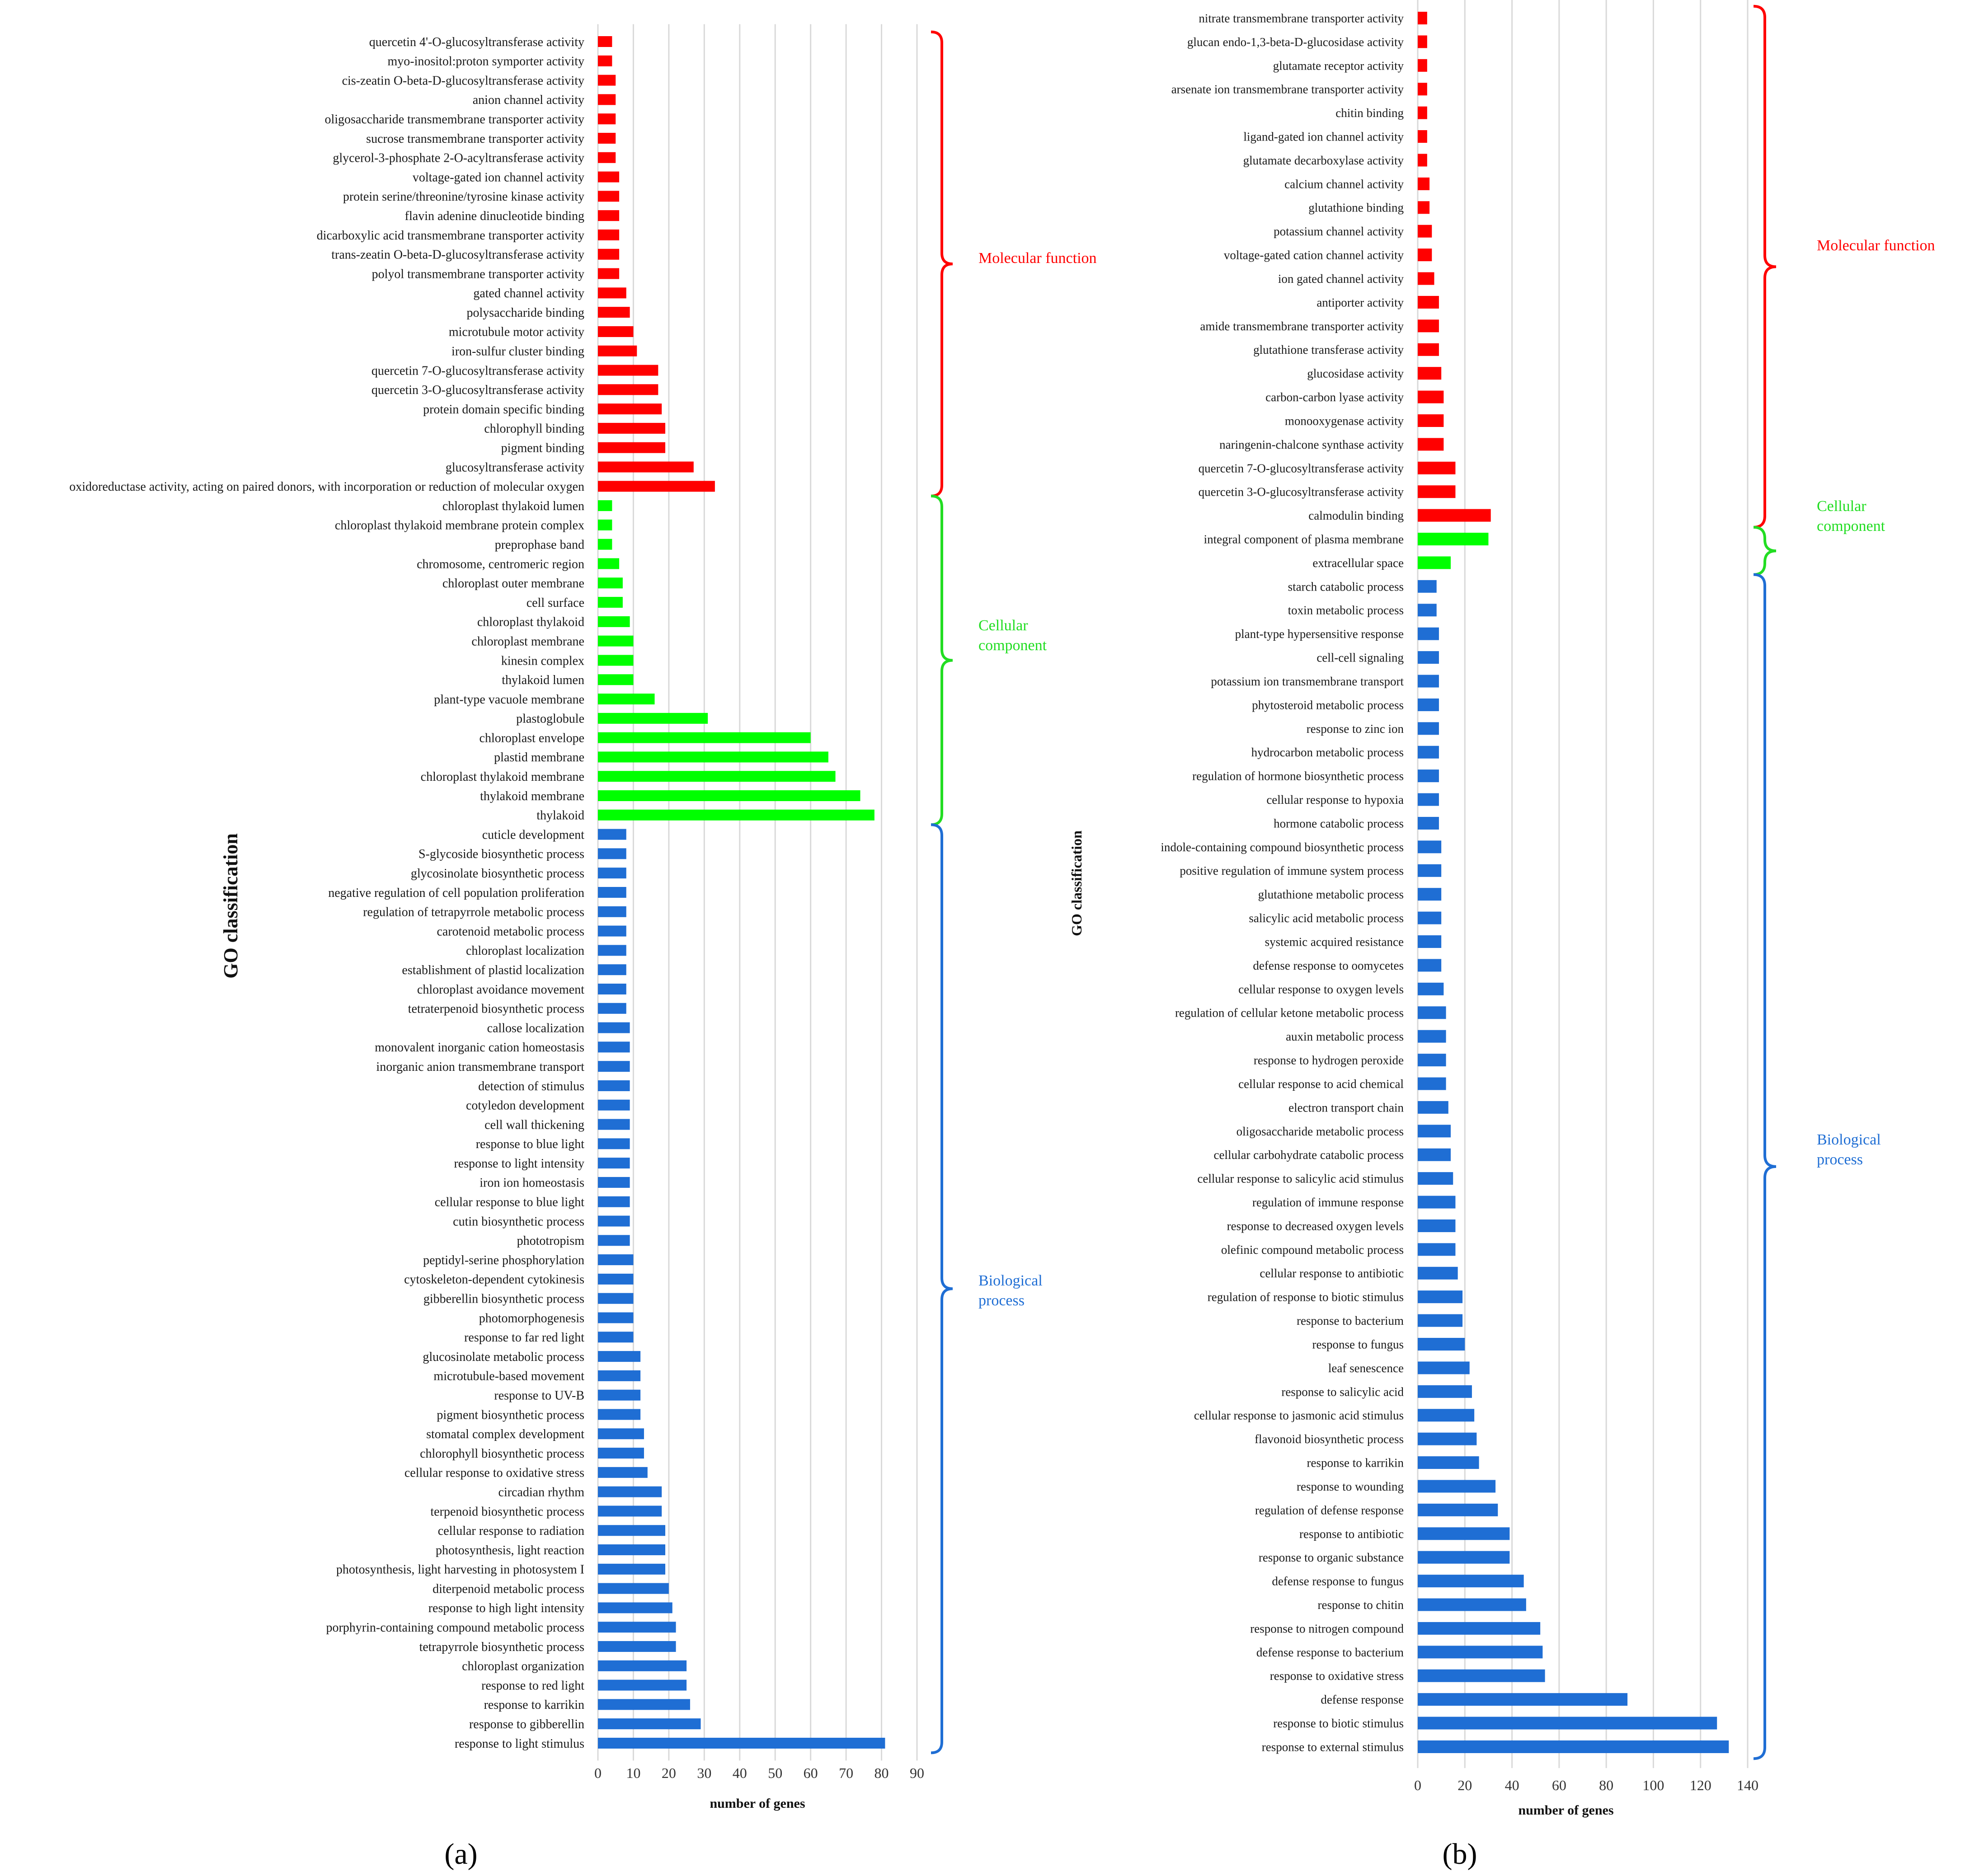 The width and height of the screenshot is (1970, 1876). Describe the element at coordinates (503, 777) in the screenshot. I see `category-label: chloroplast thylakoid membrane` at that location.